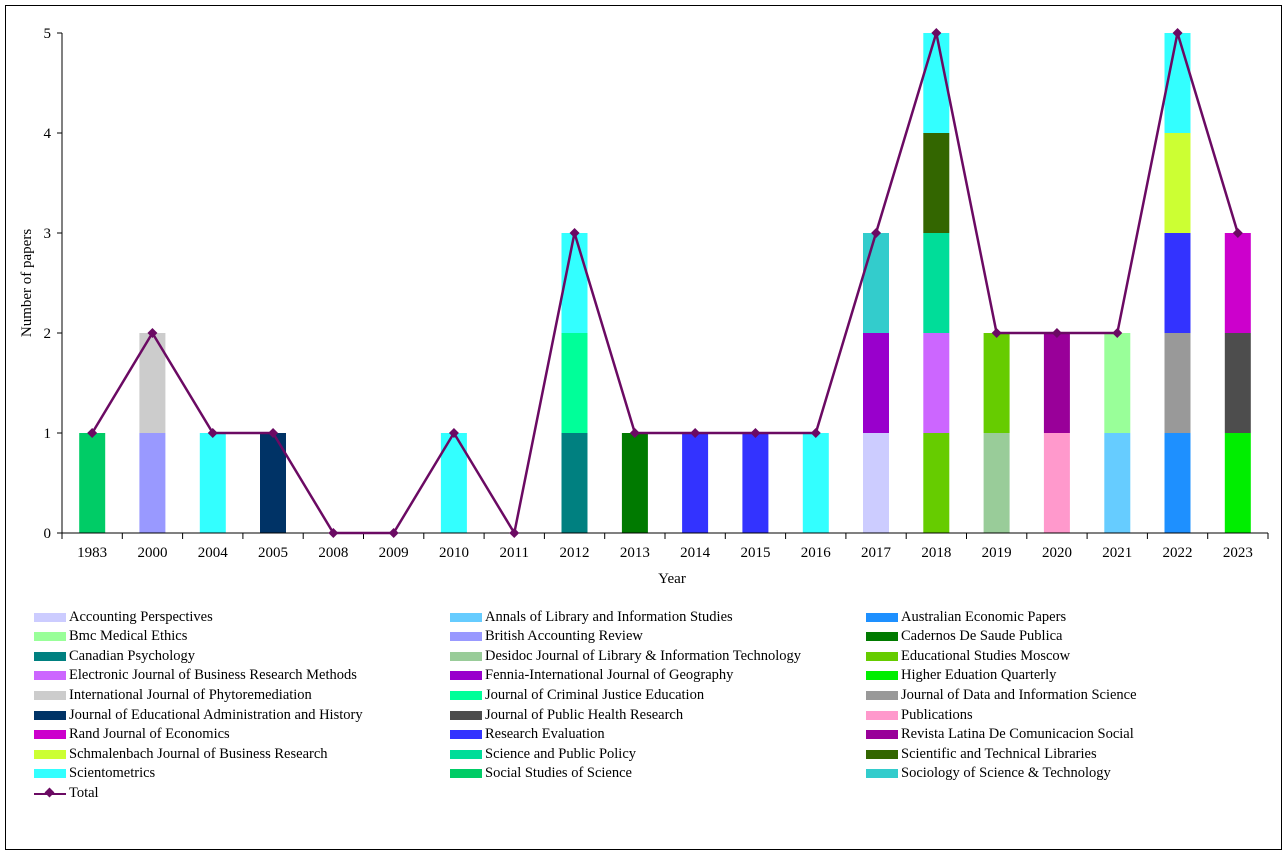  Describe the element at coordinates (132, 735) in the screenshot. I see `legend-item: Rand Journal of Economics` at that location.